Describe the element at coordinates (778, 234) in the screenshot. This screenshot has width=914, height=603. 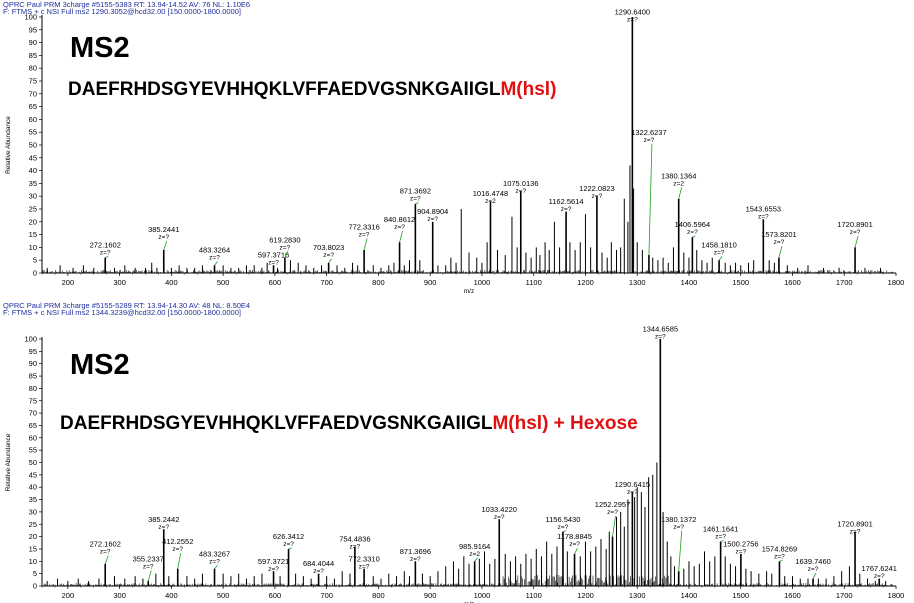
I see `peak-mz-label: 1573.8201` at that location.